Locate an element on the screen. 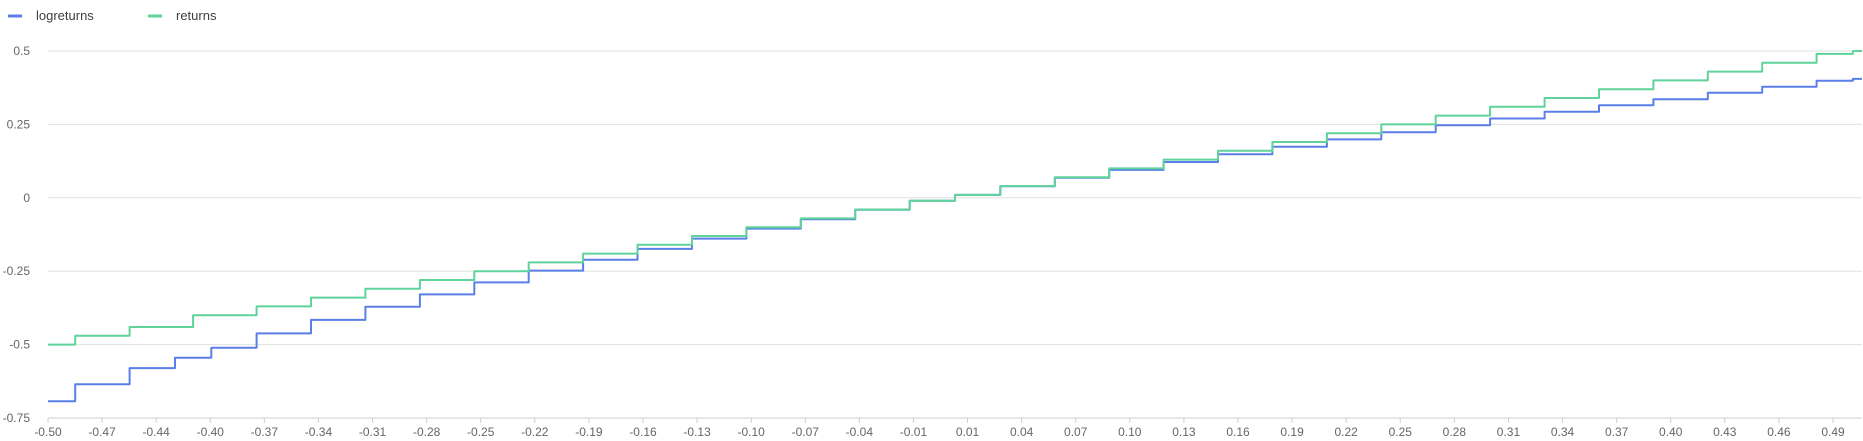 The height and width of the screenshot is (441, 1863). x-tick-label: -0.07 is located at coordinates (806, 432).